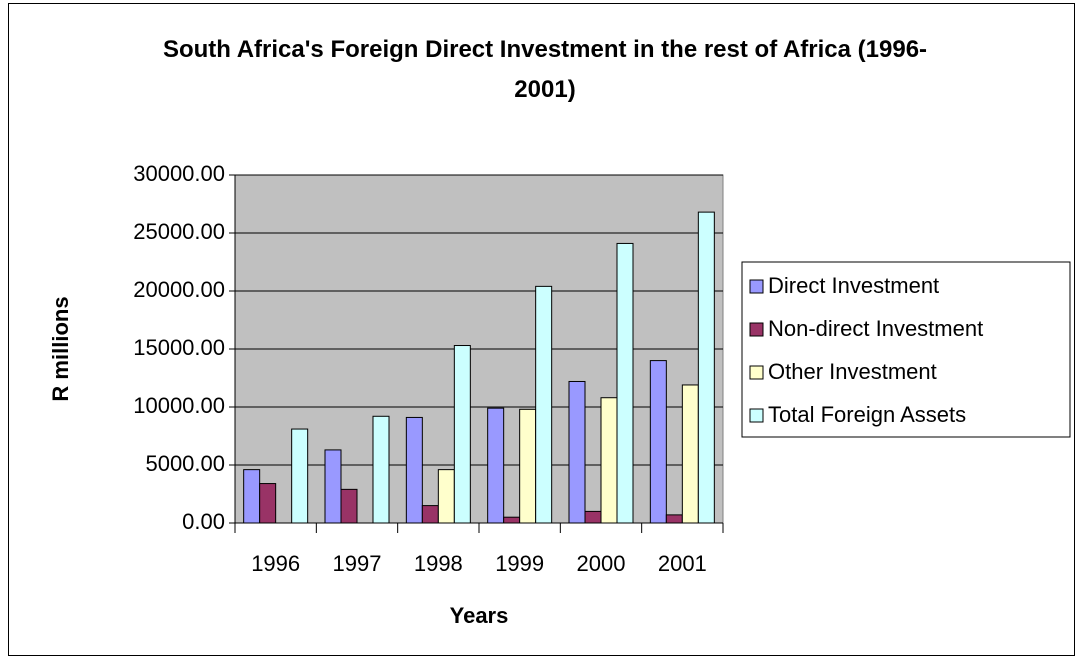 This screenshot has height=660, width=1083. Describe the element at coordinates (852, 371) in the screenshot. I see `legend-label: Other Investment` at that location.